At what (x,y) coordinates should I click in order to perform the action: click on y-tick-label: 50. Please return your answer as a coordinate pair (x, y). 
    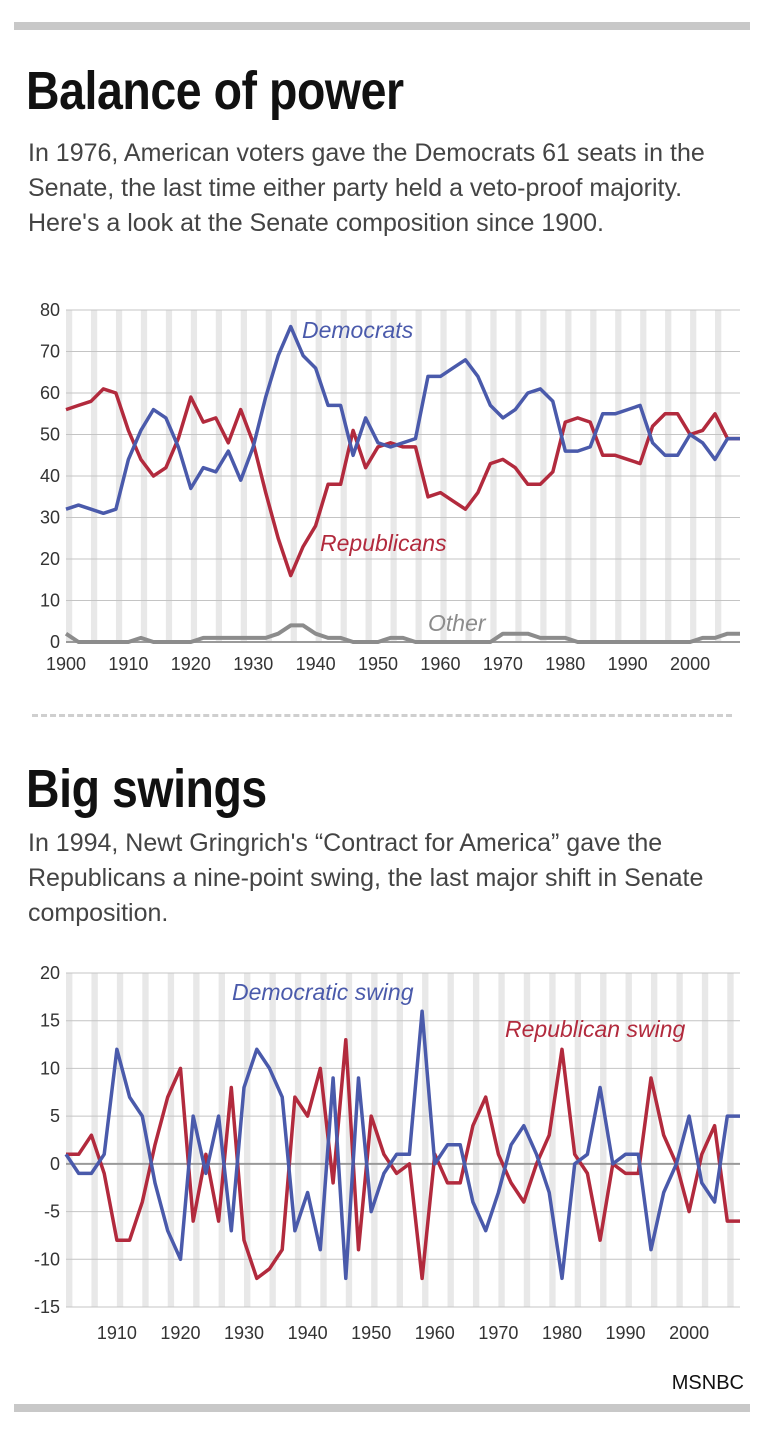
    Looking at the image, I should click on (50, 435).